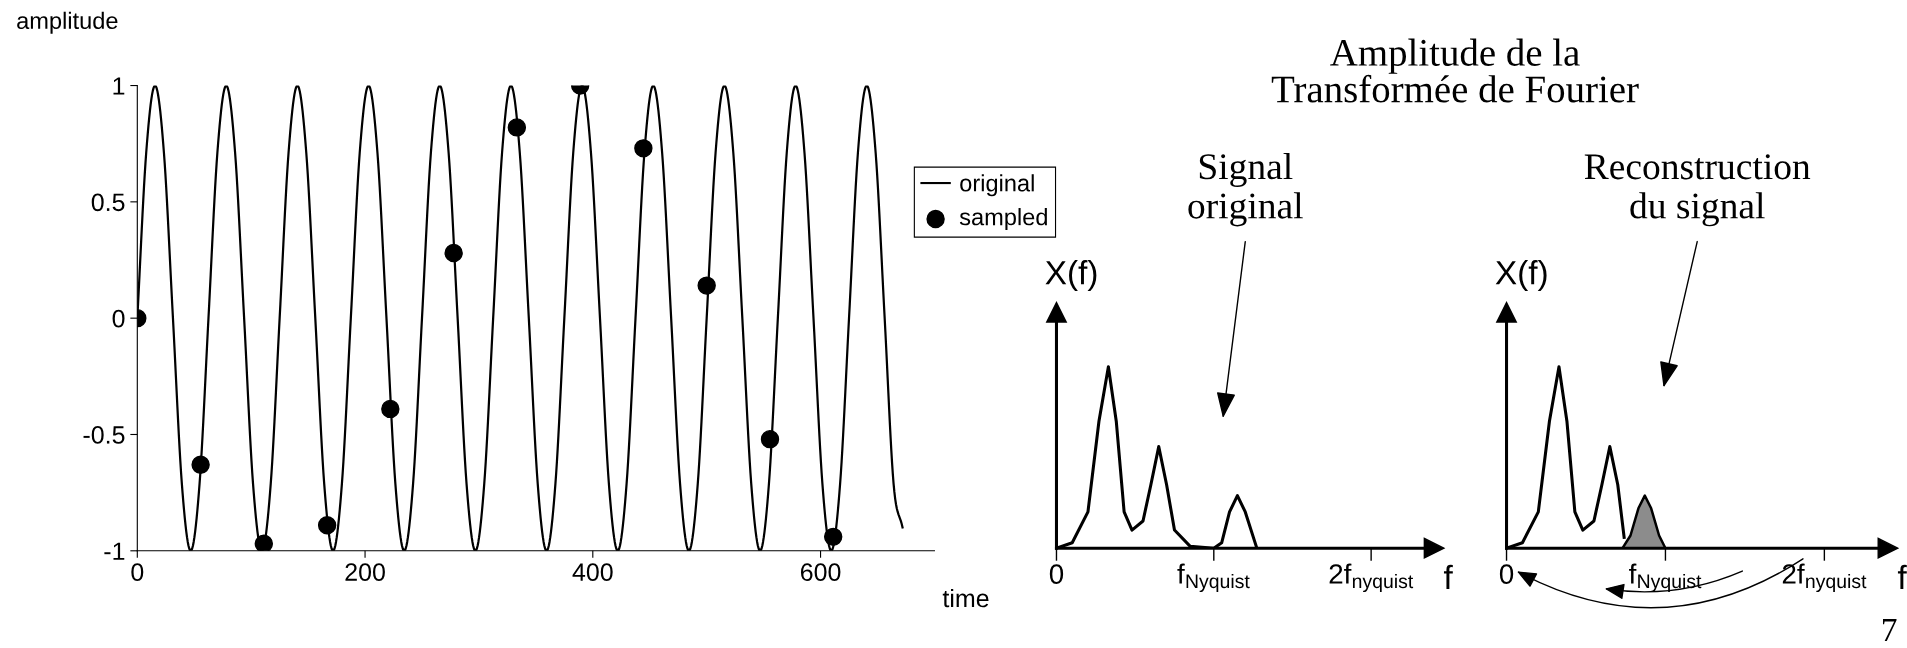  I want to click on y-tick-label: 0.5, so click(108, 202).